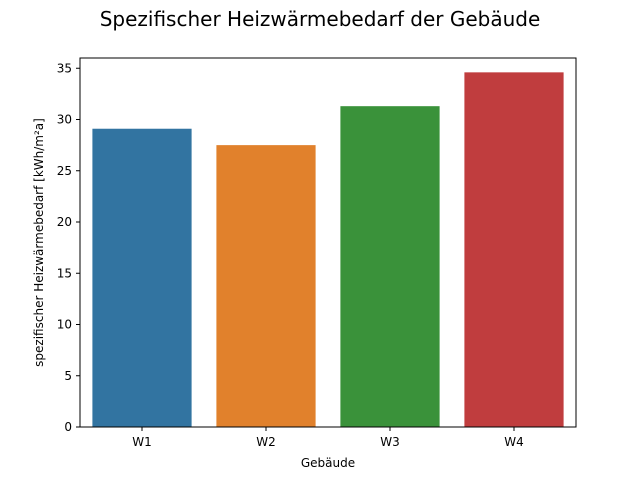  Describe the element at coordinates (64, 222) in the screenshot. I see `y-tick-label: 20` at that location.